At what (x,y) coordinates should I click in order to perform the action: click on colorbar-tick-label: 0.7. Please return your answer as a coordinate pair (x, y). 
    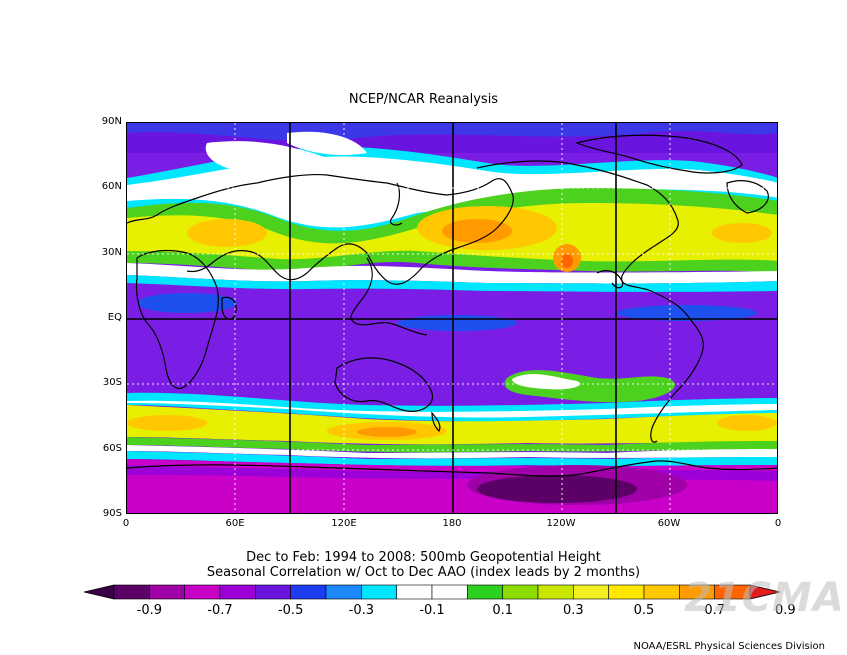
    Looking at the image, I should click on (714, 610).